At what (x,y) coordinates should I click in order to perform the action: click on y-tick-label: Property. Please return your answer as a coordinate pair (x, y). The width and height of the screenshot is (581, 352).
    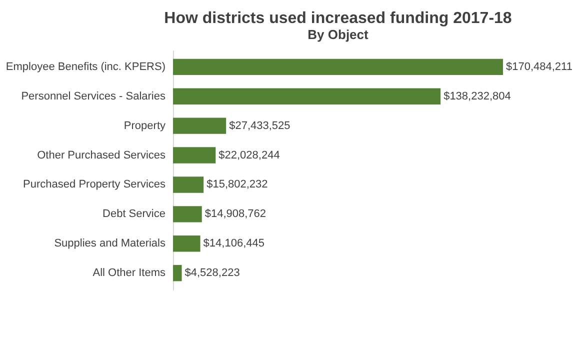
    Looking at the image, I should click on (145, 126).